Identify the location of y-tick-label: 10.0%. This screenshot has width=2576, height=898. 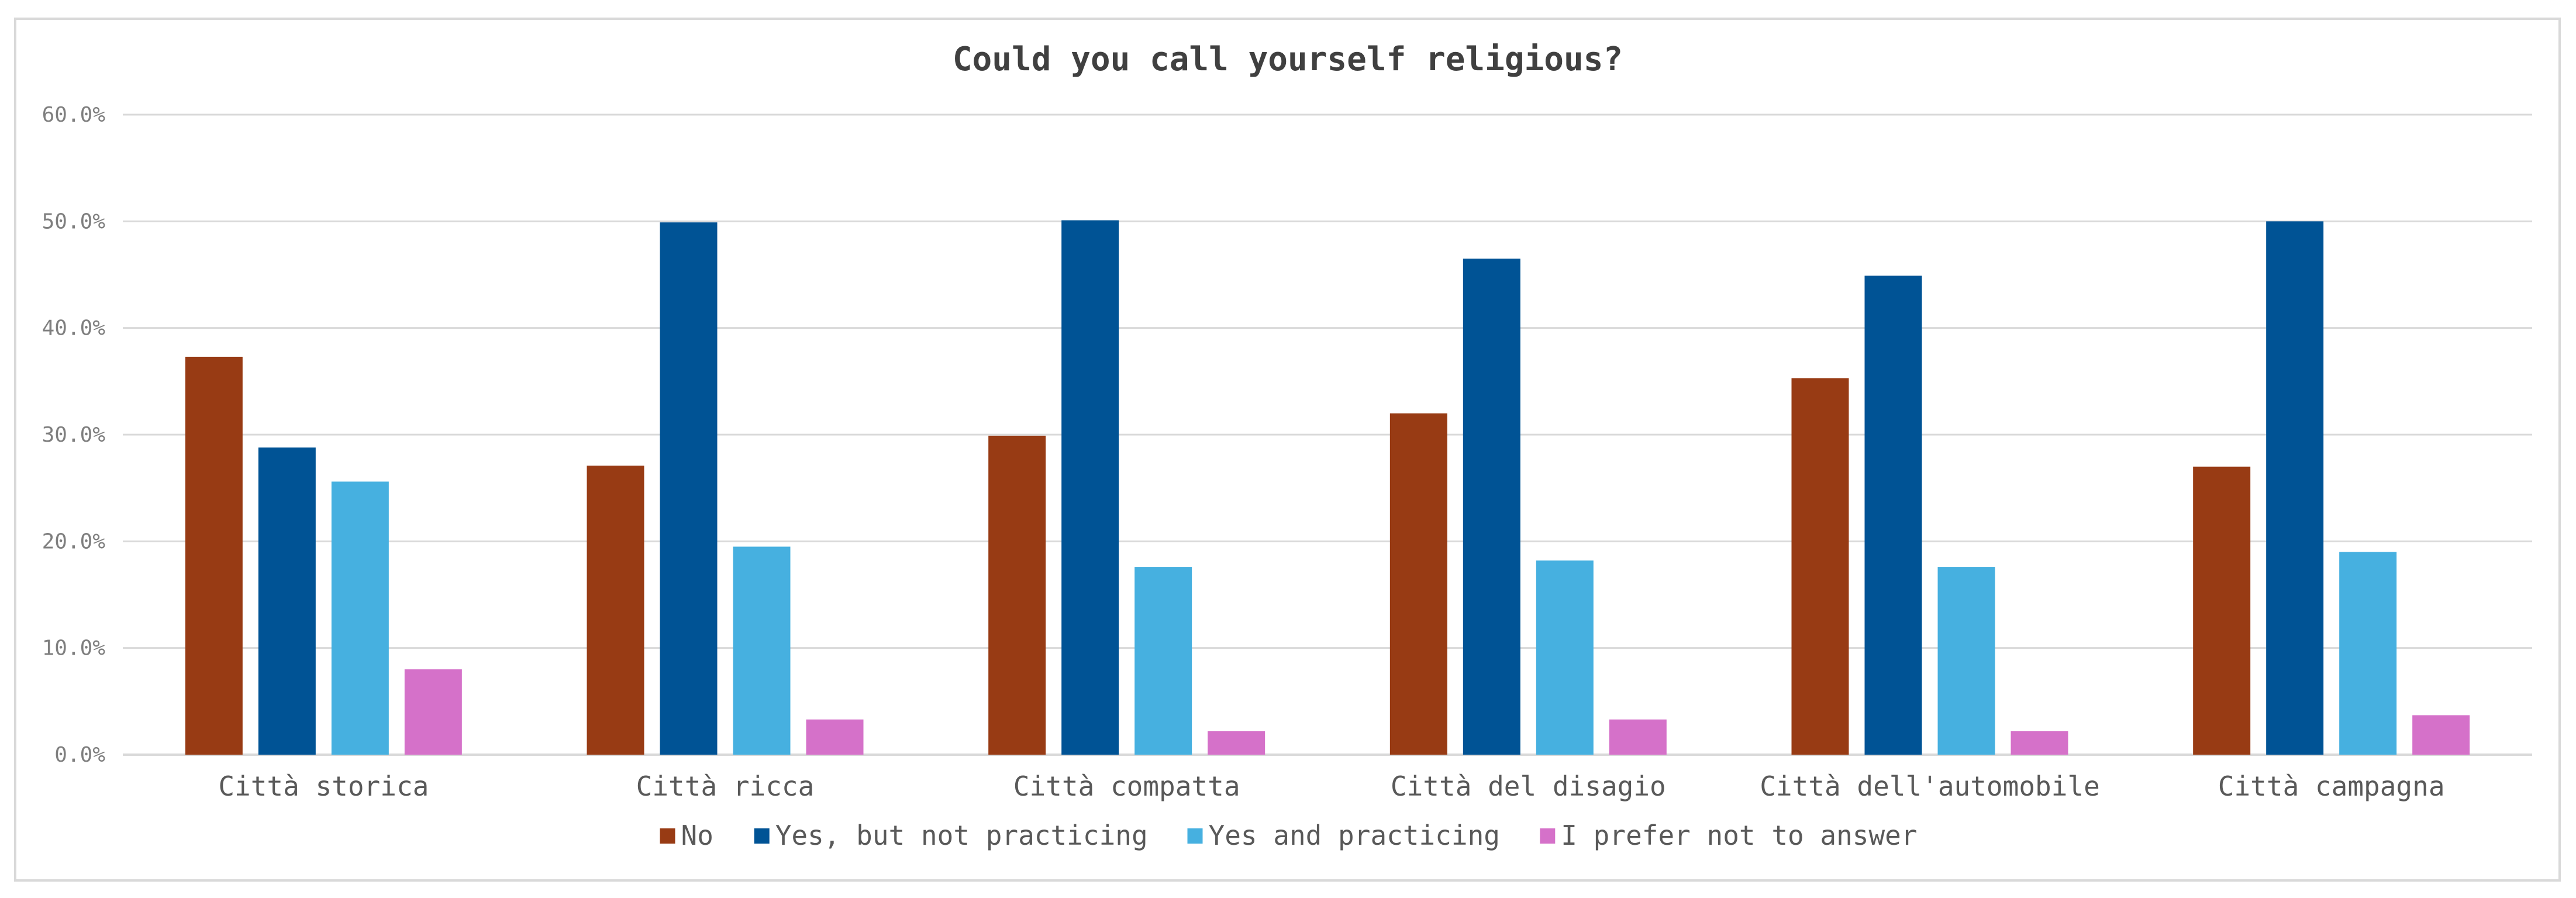
(74, 648).